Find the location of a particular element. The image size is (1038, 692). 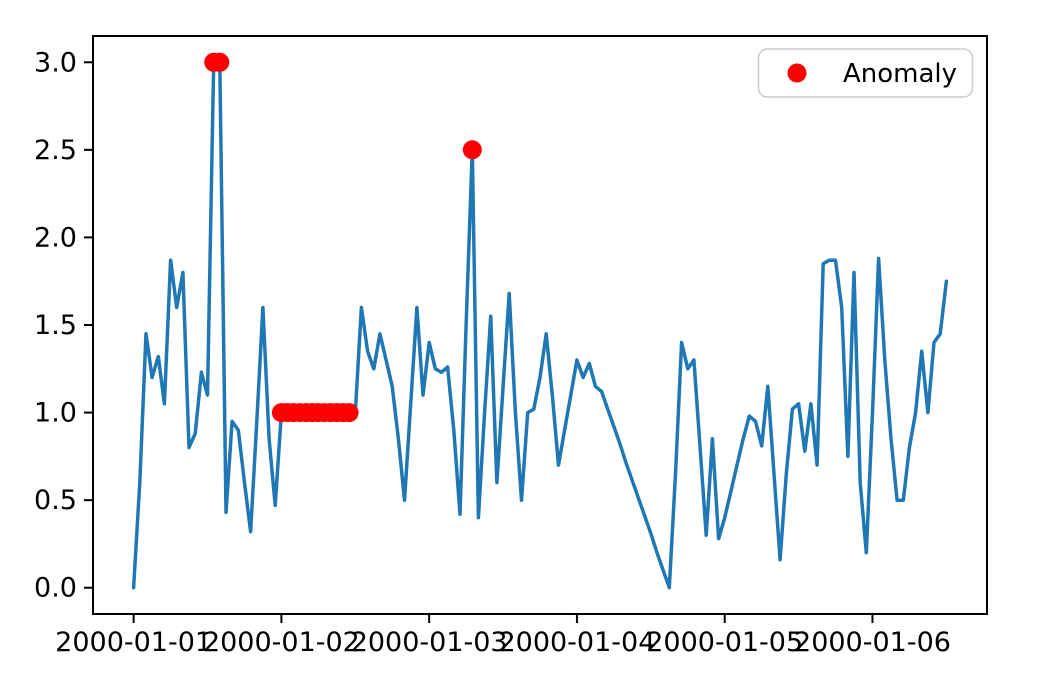

legend: Anomaly is located at coordinates (865, 73).